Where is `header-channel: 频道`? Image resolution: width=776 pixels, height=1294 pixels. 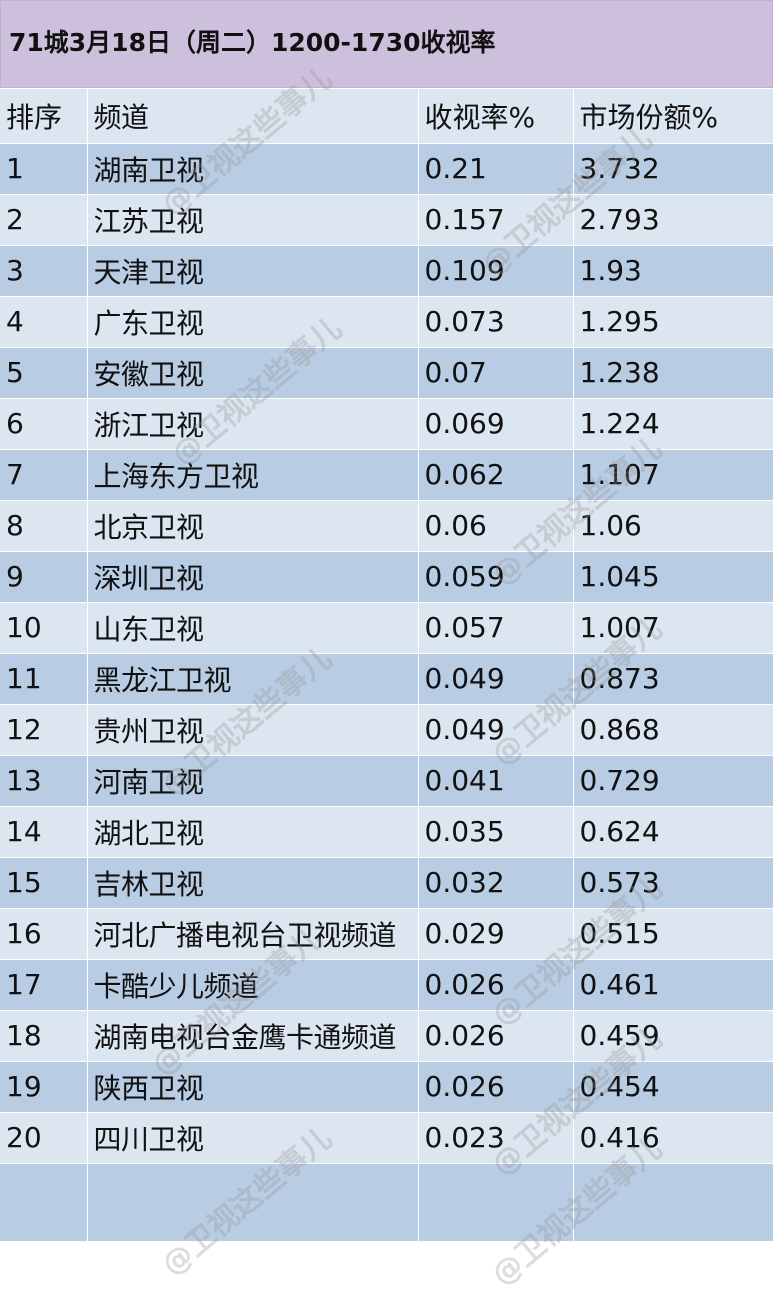 header-channel: 频道 is located at coordinates (253, 116).